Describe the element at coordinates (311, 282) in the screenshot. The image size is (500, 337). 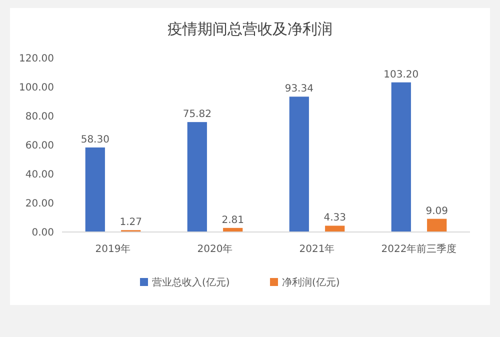
I see `legend-label: 净利润(亿元)` at that location.